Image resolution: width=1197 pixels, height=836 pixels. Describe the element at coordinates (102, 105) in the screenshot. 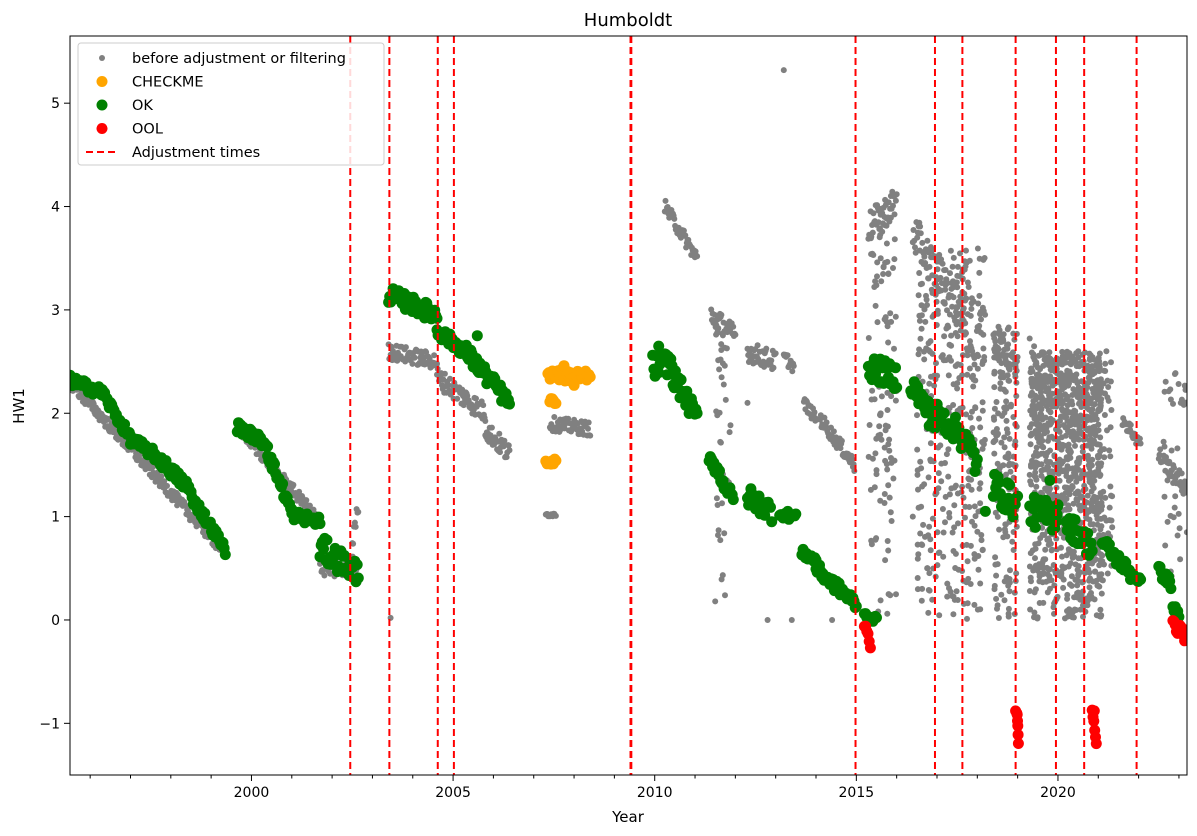

I see `legend-marker` at that location.